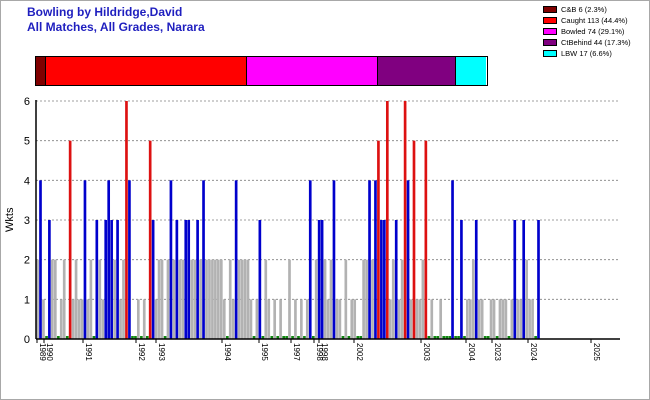 This screenshot has height=400, width=650. I want to click on legend-item: C&B 6 (2.3%), so click(587, 9).